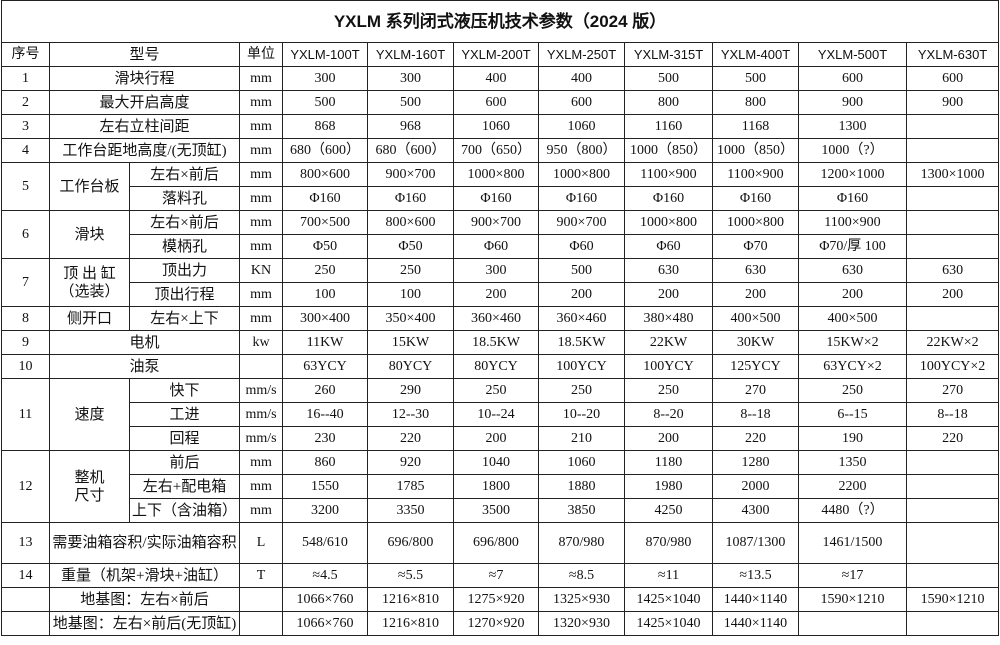 Image resolution: width=1000 pixels, height=645 pixels. What do you see at coordinates (184, 294) in the screenshot?
I see `item-label: 顶出行程` at bounding box center [184, 294].